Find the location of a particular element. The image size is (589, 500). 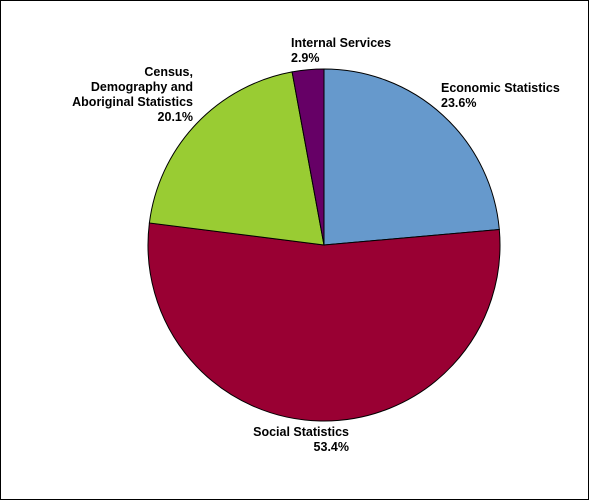

pie-slice-internal-services is located at coordinates (308, 157).